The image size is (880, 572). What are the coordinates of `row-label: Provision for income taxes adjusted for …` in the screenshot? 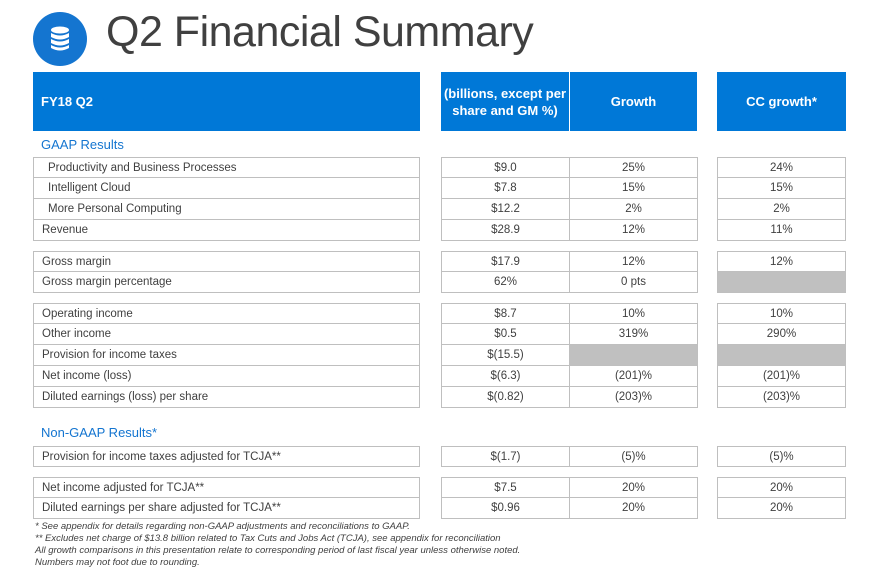 It's located at (226, 456).